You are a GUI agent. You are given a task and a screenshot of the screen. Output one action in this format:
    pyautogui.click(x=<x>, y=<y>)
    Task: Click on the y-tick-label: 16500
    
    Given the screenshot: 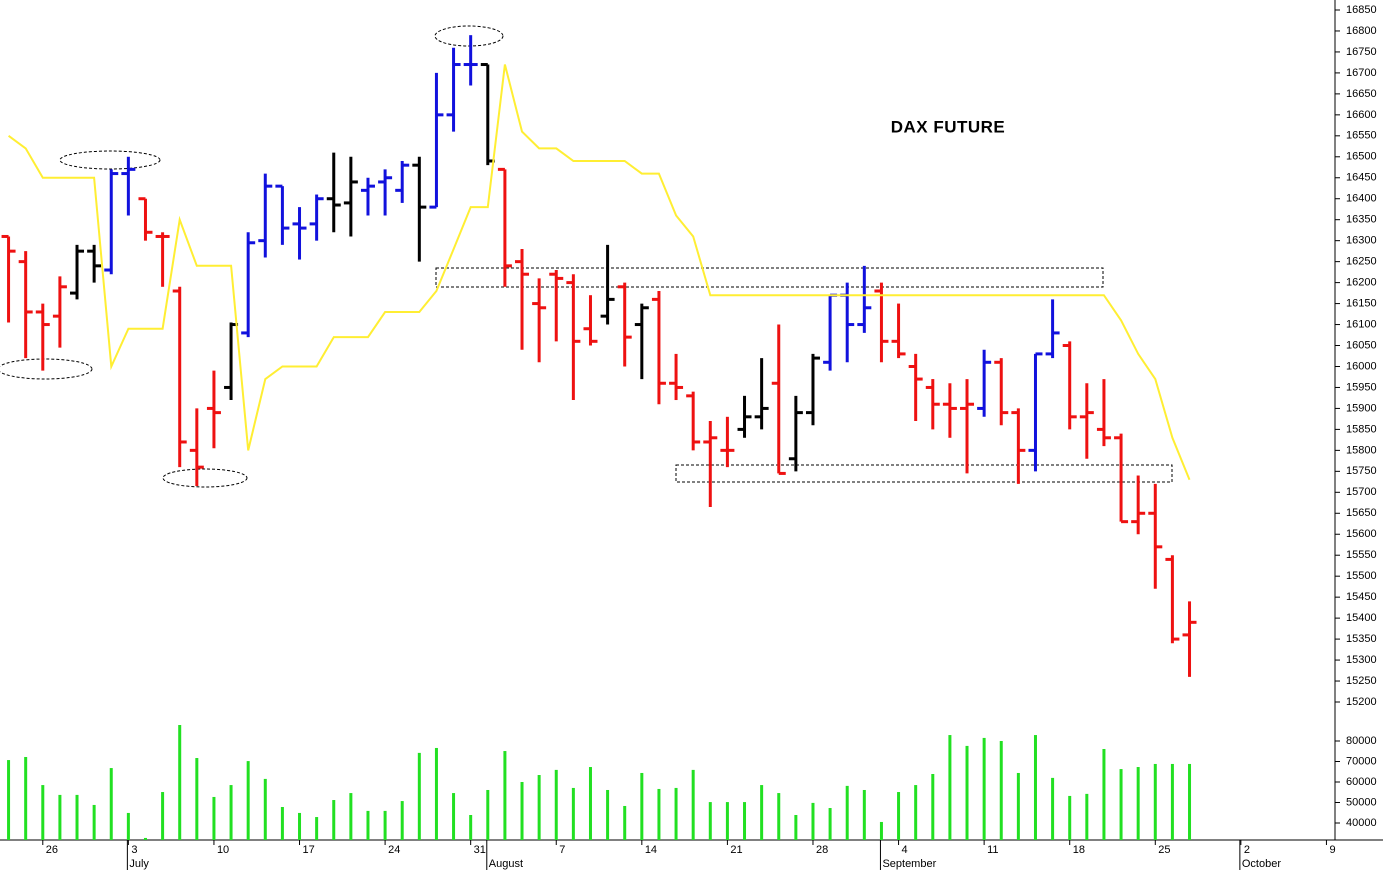 What is the action you would take?
    pyautogui.click(x=1361, y=157)
    